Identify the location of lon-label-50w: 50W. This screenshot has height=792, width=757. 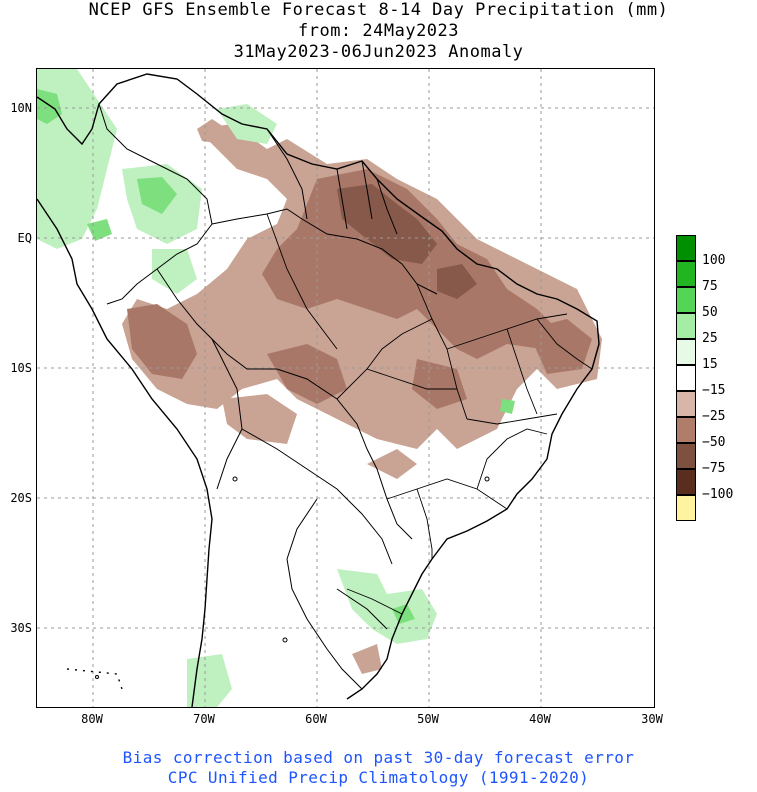
(428, 719).